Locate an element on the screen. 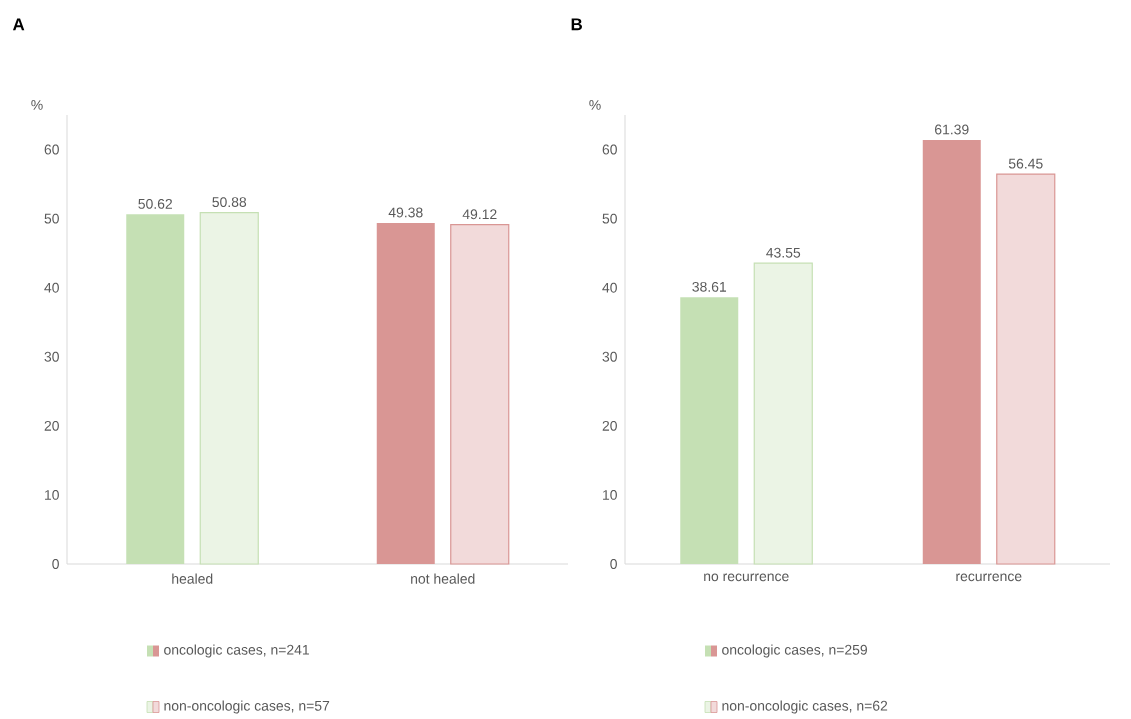 This screenshot has height=719, width=1131. x-tick-label: not healed is located at coordinates (443, 578).